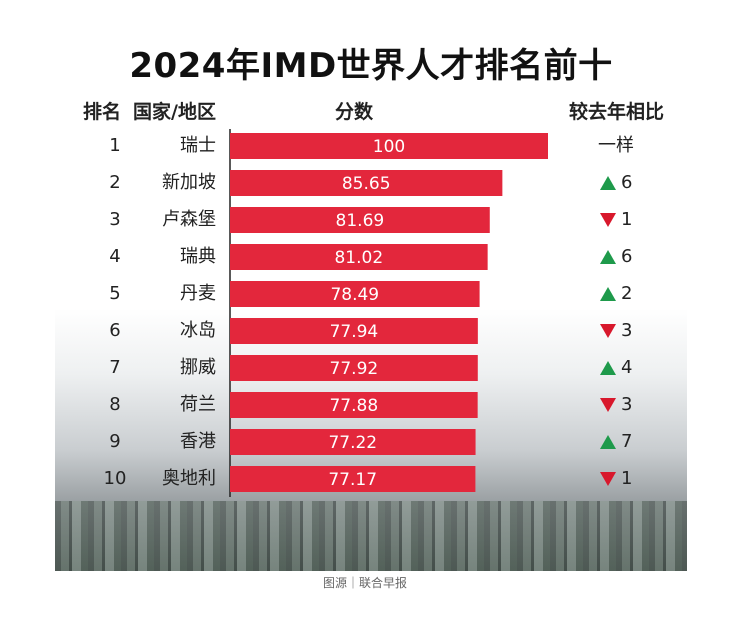 The height and width of the screenshot is (621, 730). What do you see at coordinates (189, 182) in the screenshot?
I see `category-label: 新加坡` at bounding box center [189, 182].